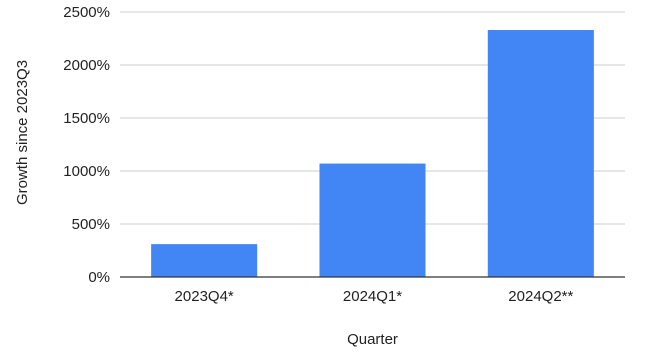  What do you see at coordinates (204, 296) in the screenshot?
I see `x-tick-label: 2023Q4*` at bounding box center [204, 296].